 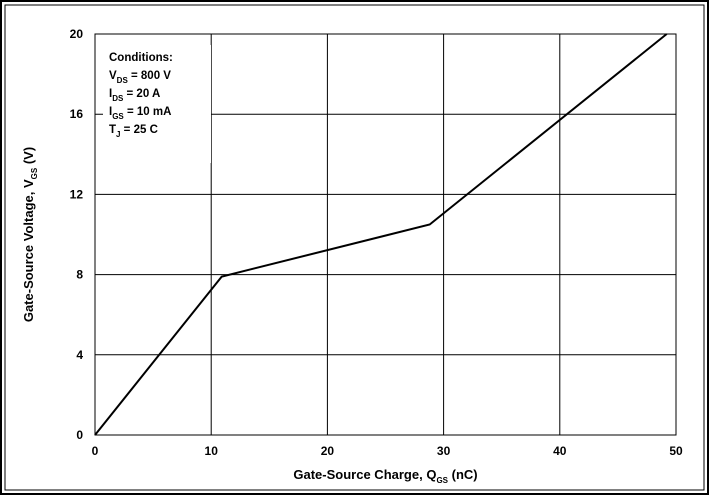 I want to click on conditions-title: Conditions:, so click(x=141, y=58).